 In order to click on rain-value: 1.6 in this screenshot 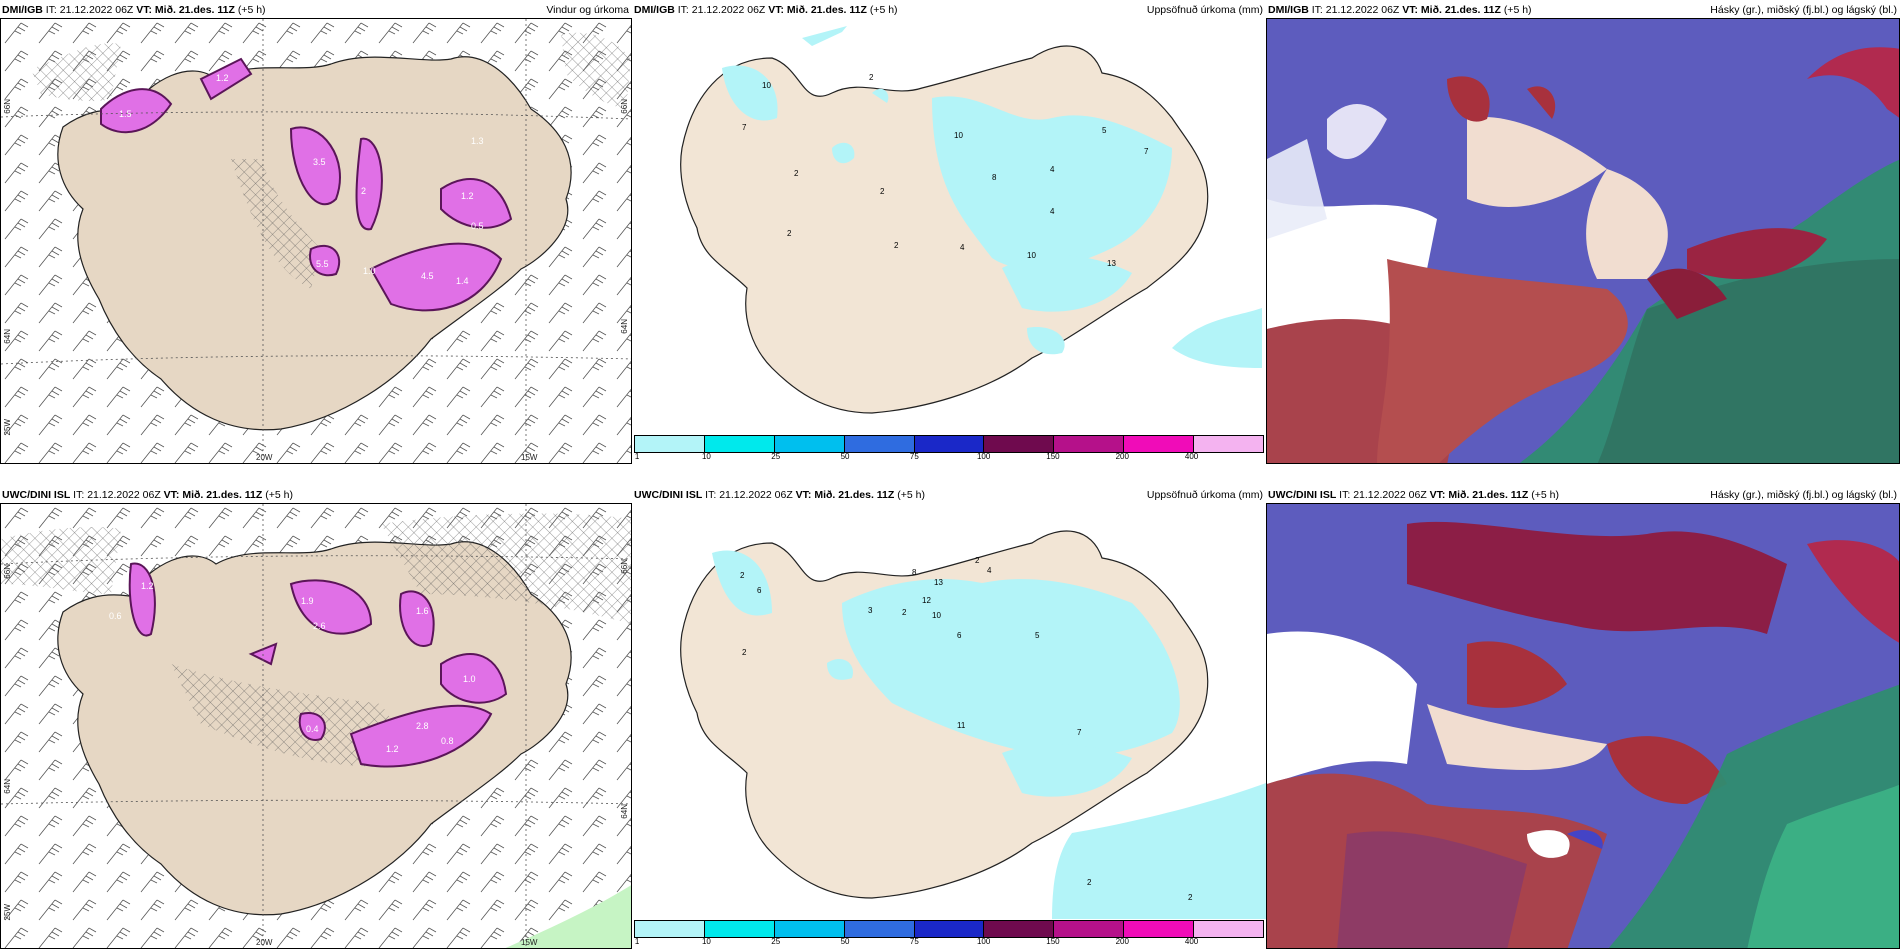, I will do `click(422, 611)`.